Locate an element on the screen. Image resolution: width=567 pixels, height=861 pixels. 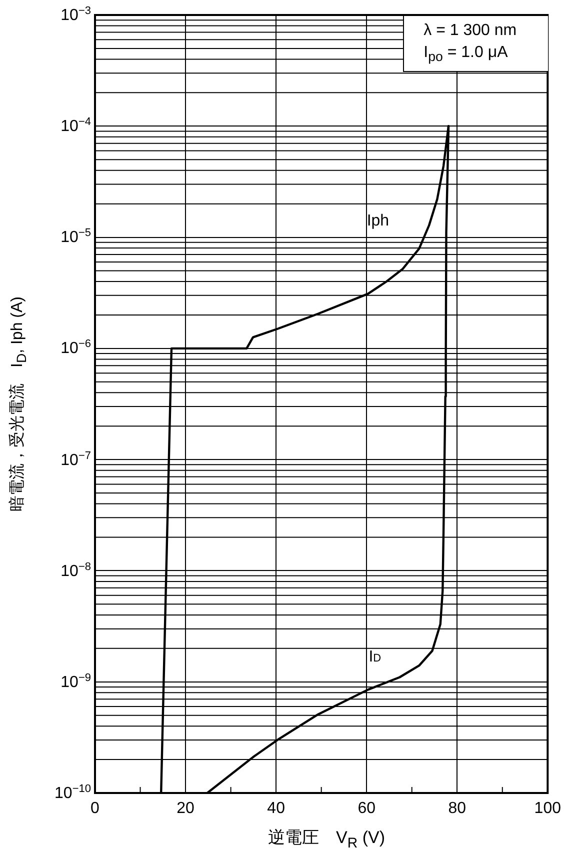
x-tick-label: 0 is located at coordinates (95, 809).